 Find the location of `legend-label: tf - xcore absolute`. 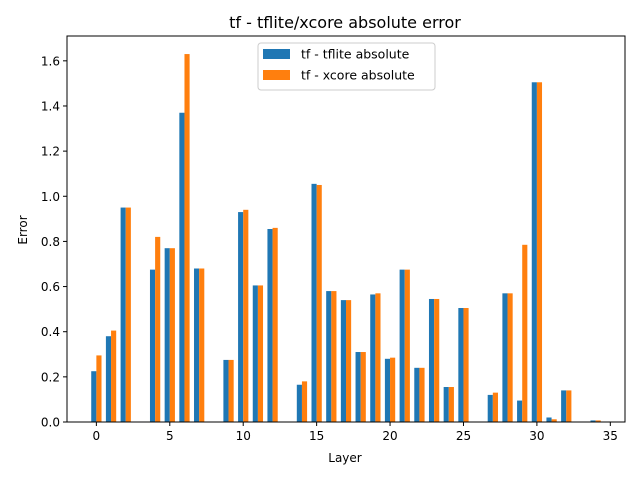

legend-label: tf - xcore absolute is located at coordinates (358, 75).